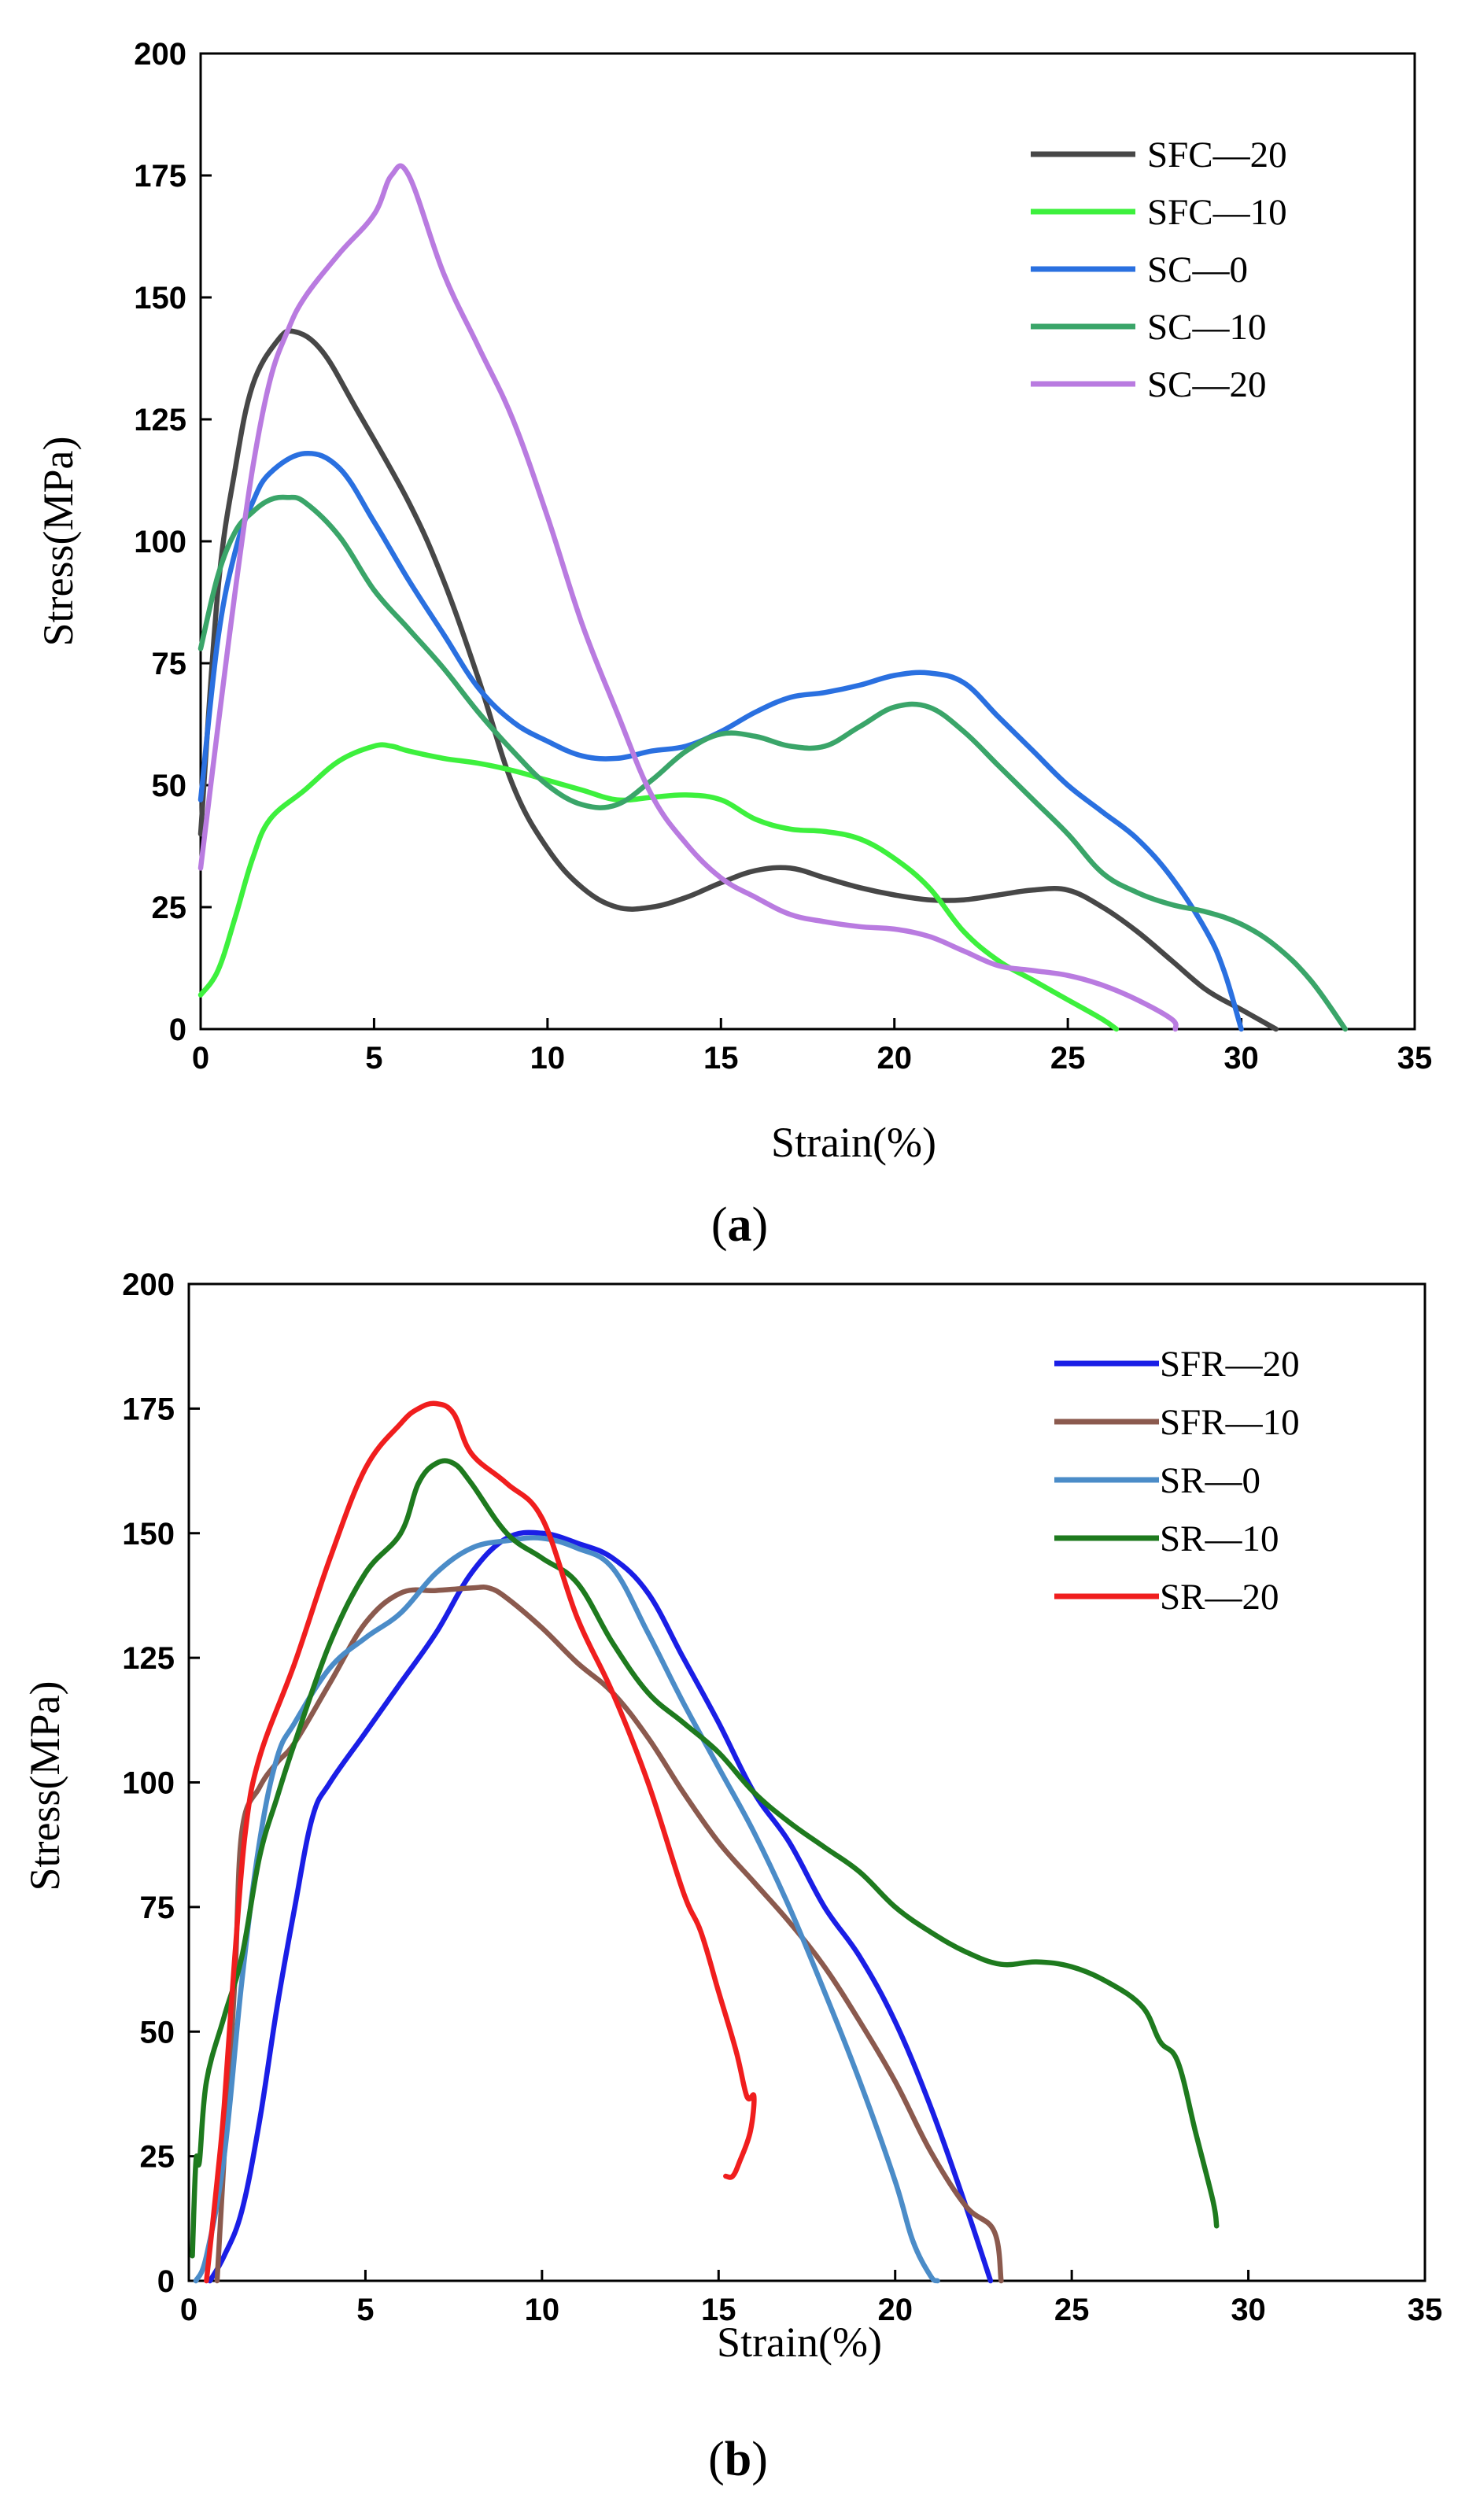  Describe the element at coordinates (1210, 1480) in the screenshot. I see `legend-label: SR—0` at that location.